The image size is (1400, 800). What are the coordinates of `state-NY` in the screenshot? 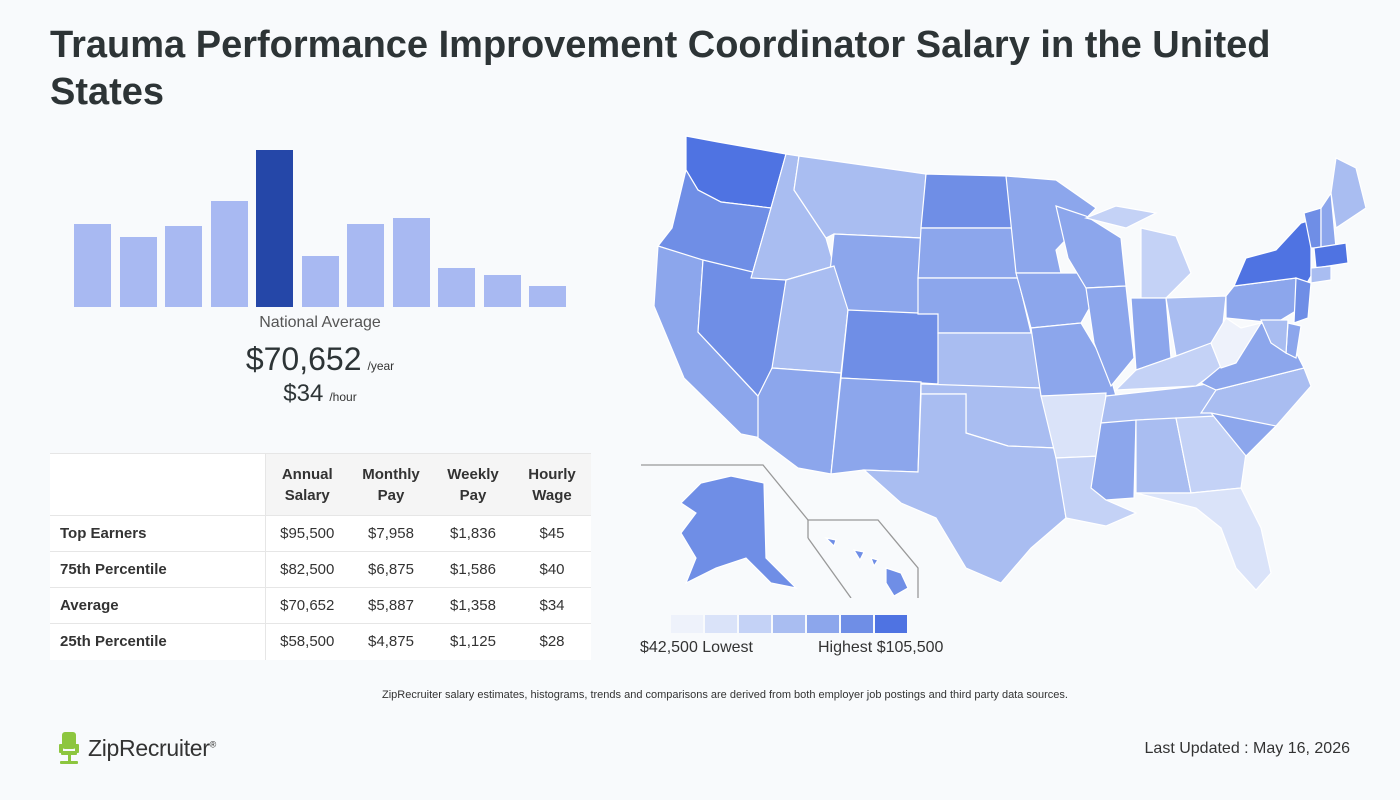 It's located at (1272, 254).